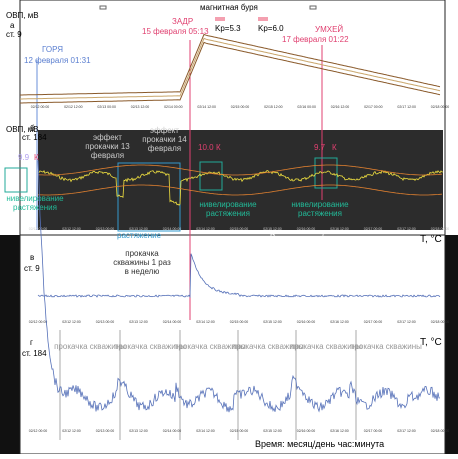 This screenshot has height=459, width=458. What do you see at coordinates (31, 342) in the screenshot?
I see `panel-letter: г` at bounding box center [31, 342].